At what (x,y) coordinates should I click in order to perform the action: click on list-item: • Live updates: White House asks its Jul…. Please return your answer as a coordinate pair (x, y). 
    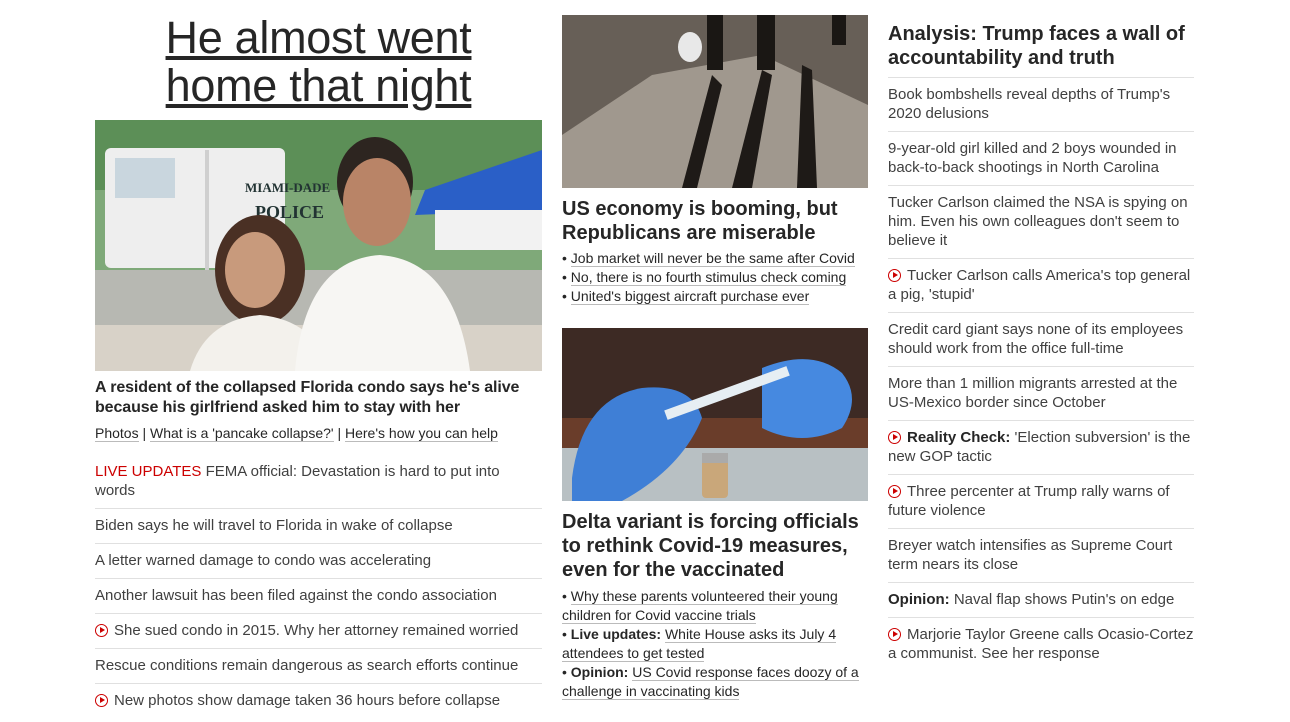
    Looking at the image, I should click on (699, 644).